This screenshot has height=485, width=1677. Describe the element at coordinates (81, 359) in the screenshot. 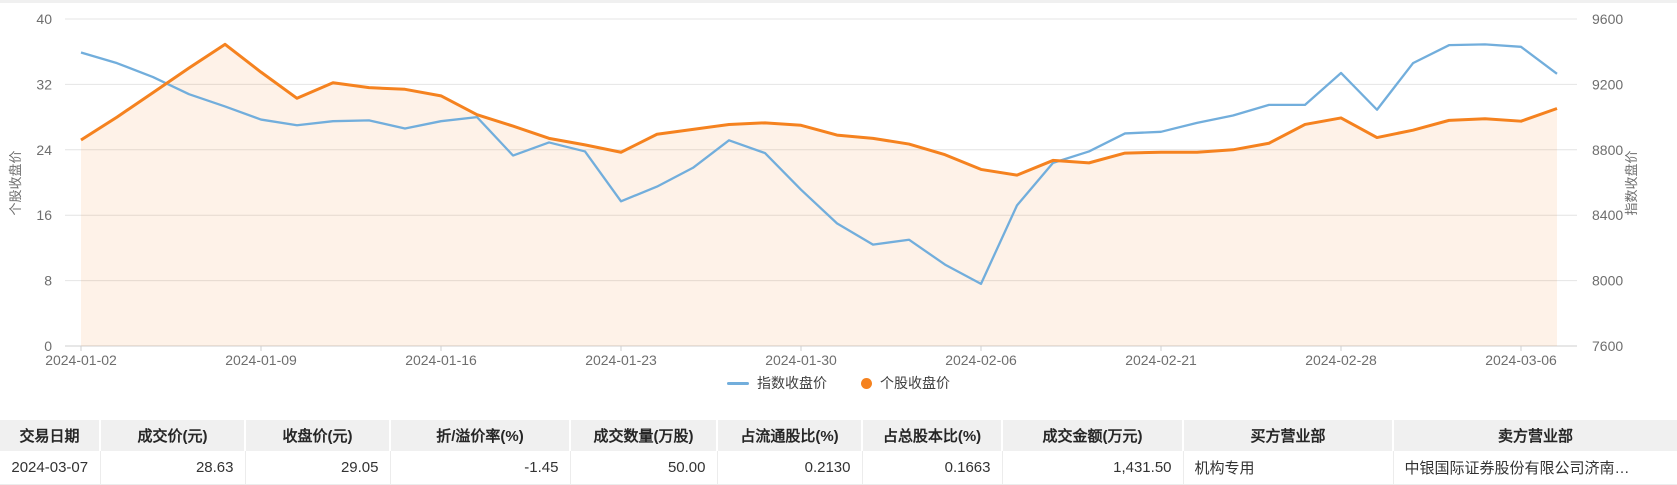

I see `x-axis-label: 2024-01-02` at that location.